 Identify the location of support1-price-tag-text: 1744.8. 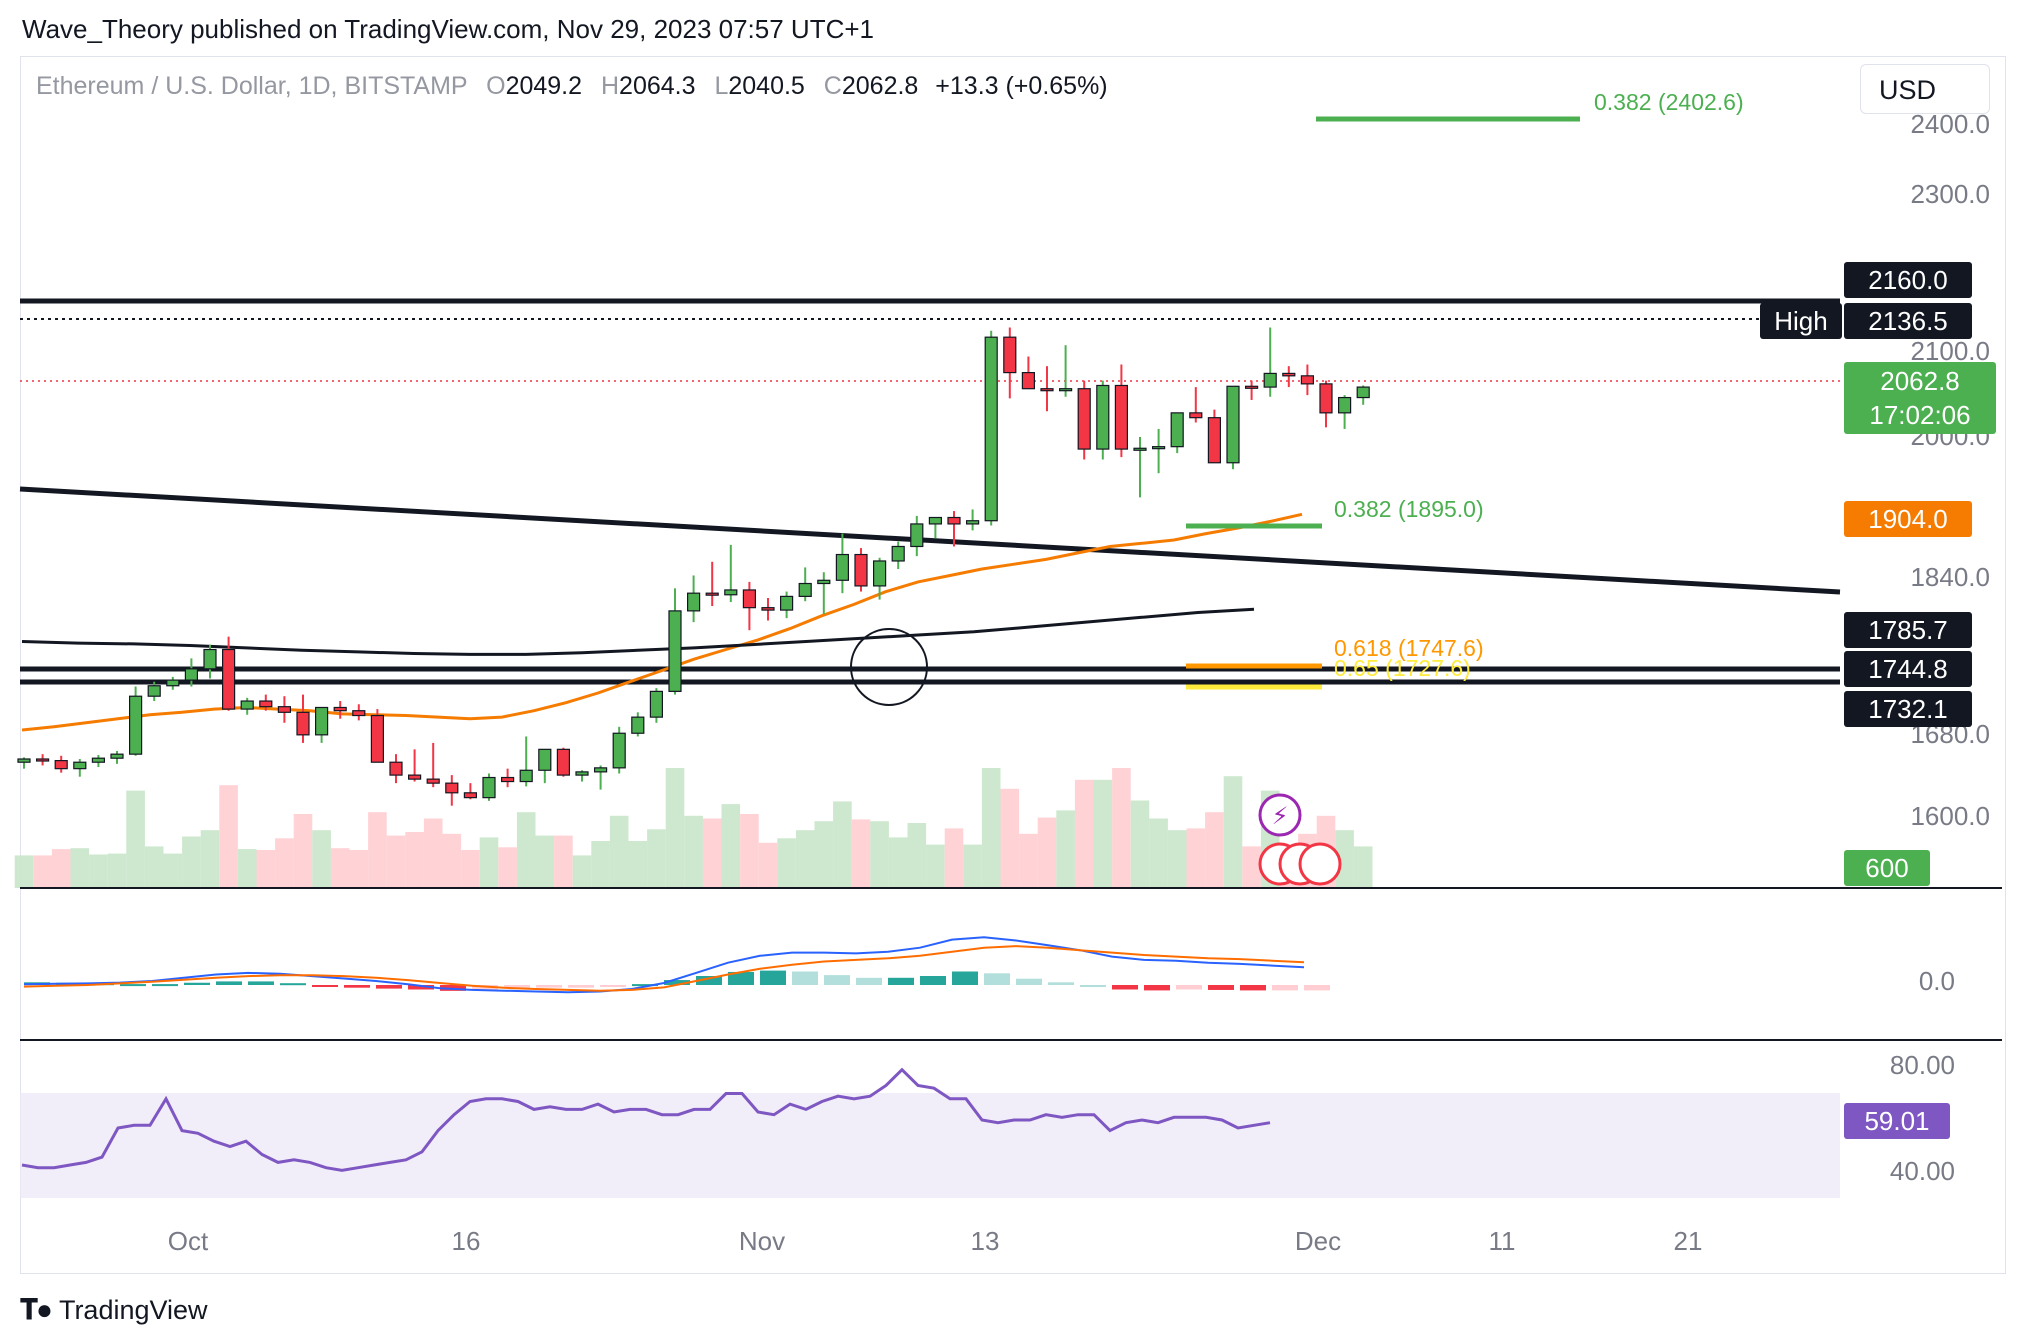
(1908, 669).